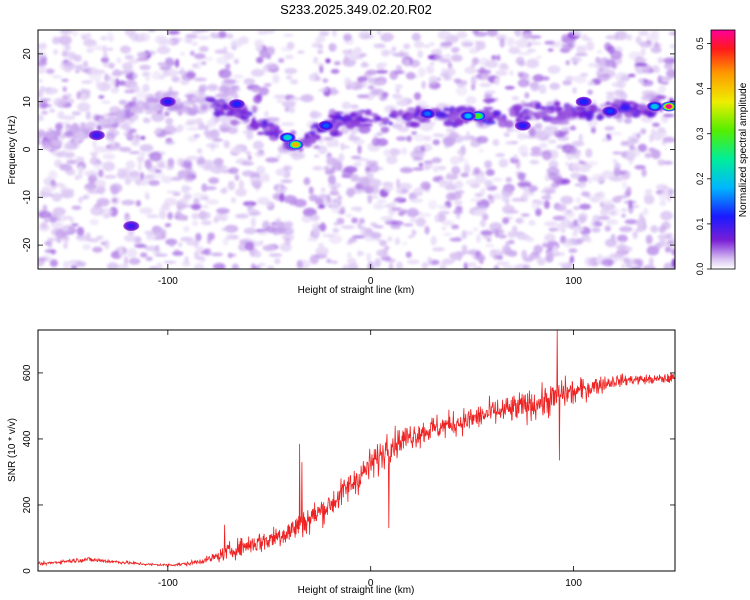  What do you see at coordinates (700, 43) in the screenshot?
I see `colorbar-tick-label: 0.5` at bounding box center [700, 43].